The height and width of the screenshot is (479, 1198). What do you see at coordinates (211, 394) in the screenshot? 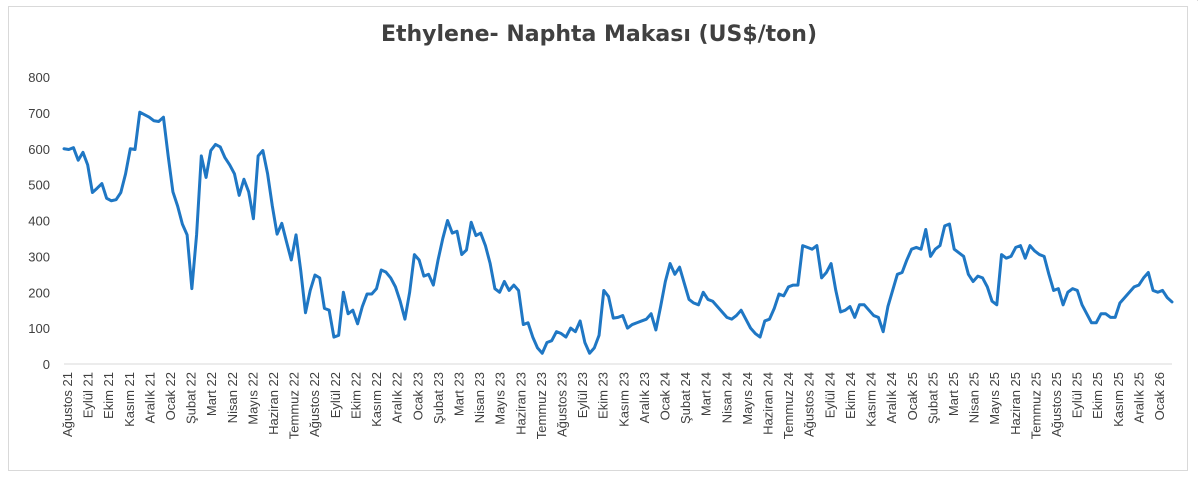
I see `x-tick-label: Mart 22` at bounding box center [211, 394].